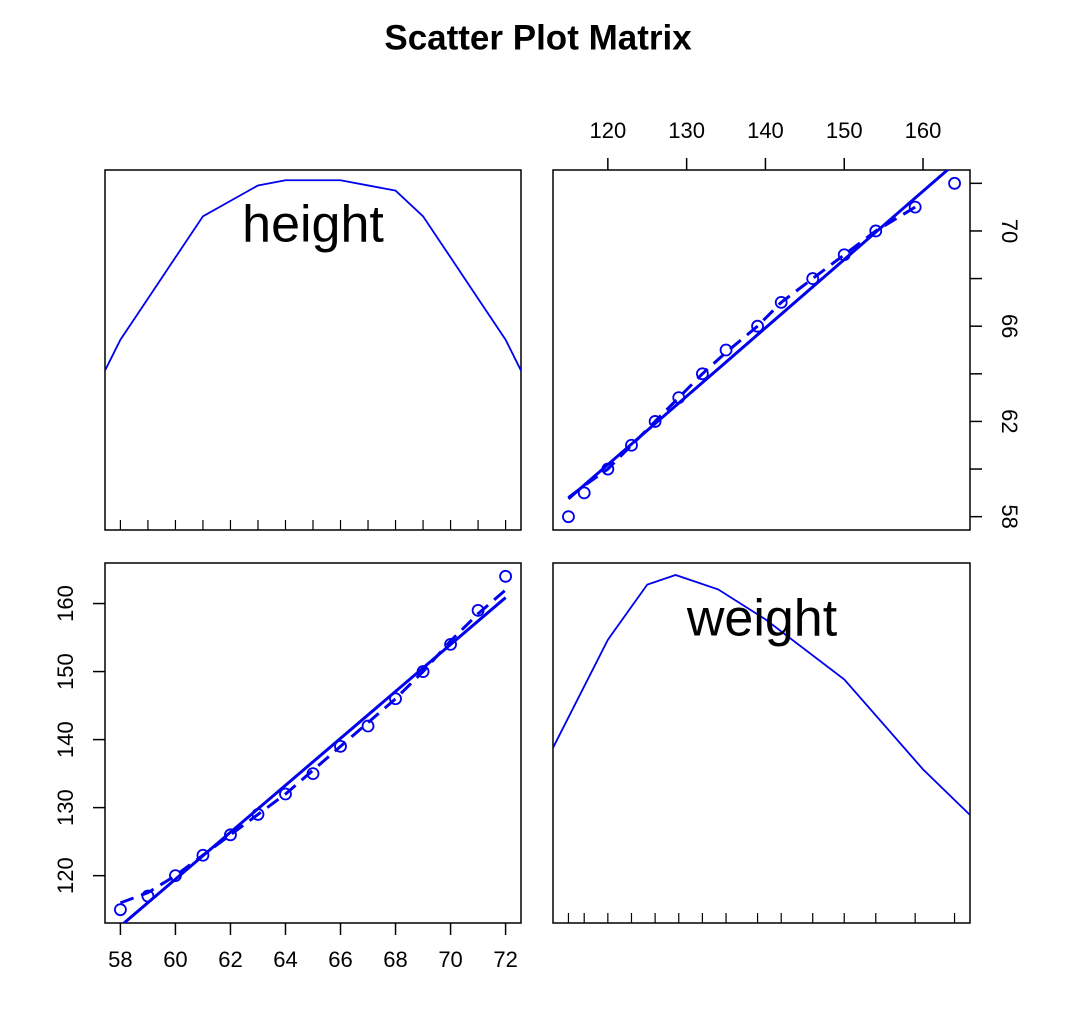 Image resolution: width=1086 pixels, height=1018 pixels. I want to click on diagonal-label: height, so click(313, 225).